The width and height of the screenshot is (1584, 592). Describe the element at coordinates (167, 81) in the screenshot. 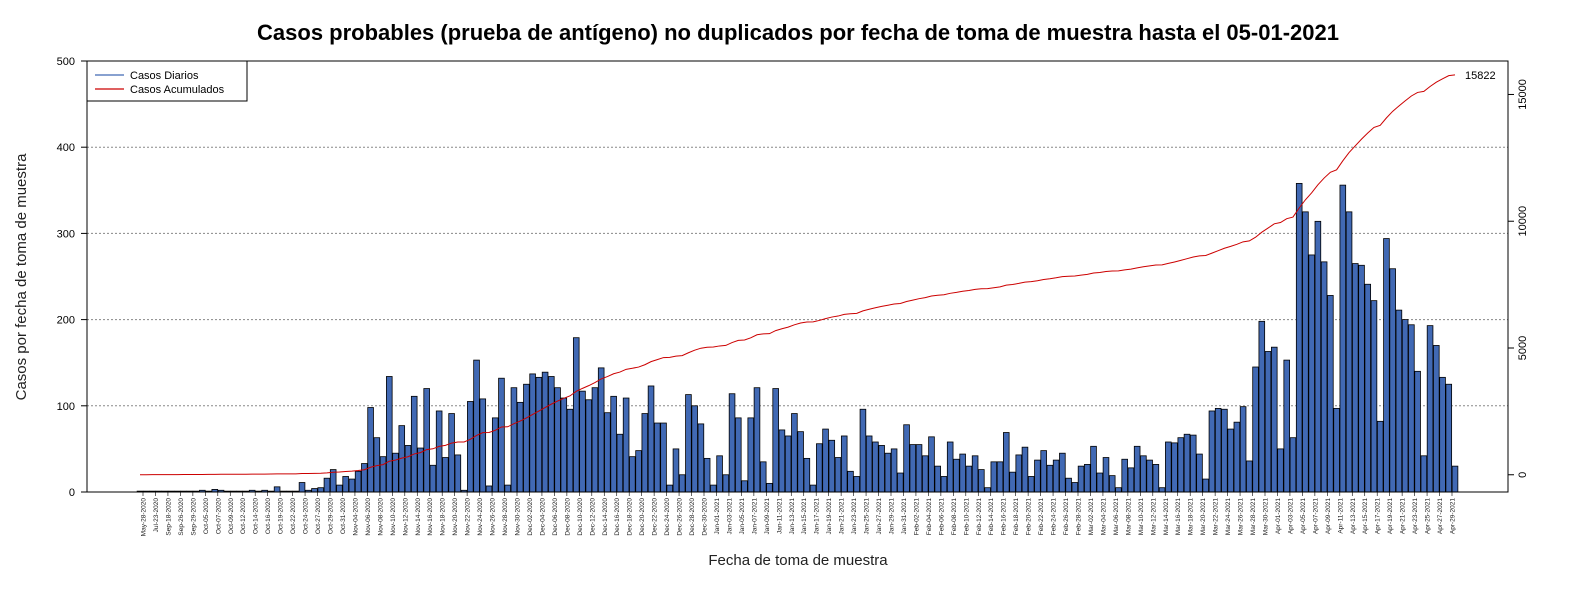

I see `legend-box` at that location.